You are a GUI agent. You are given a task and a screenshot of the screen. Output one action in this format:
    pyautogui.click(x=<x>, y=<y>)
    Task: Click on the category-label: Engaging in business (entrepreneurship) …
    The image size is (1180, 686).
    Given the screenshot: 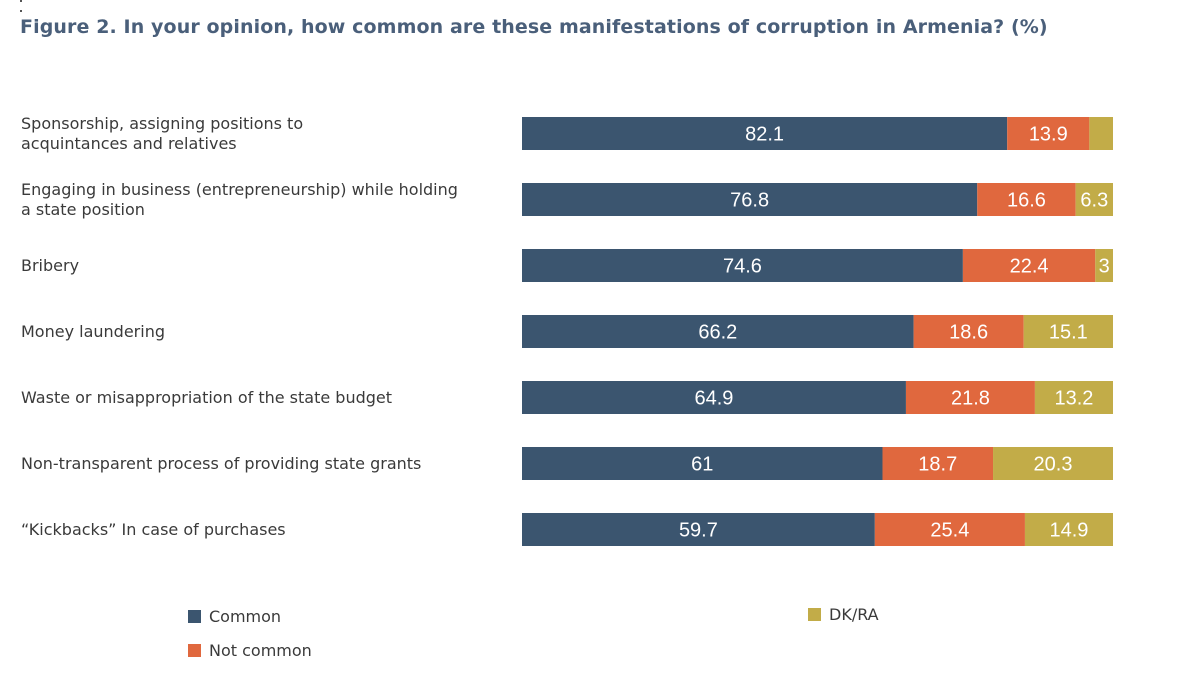 What is the action you would take?
    pyautogui.click(x=266, y=200)
    